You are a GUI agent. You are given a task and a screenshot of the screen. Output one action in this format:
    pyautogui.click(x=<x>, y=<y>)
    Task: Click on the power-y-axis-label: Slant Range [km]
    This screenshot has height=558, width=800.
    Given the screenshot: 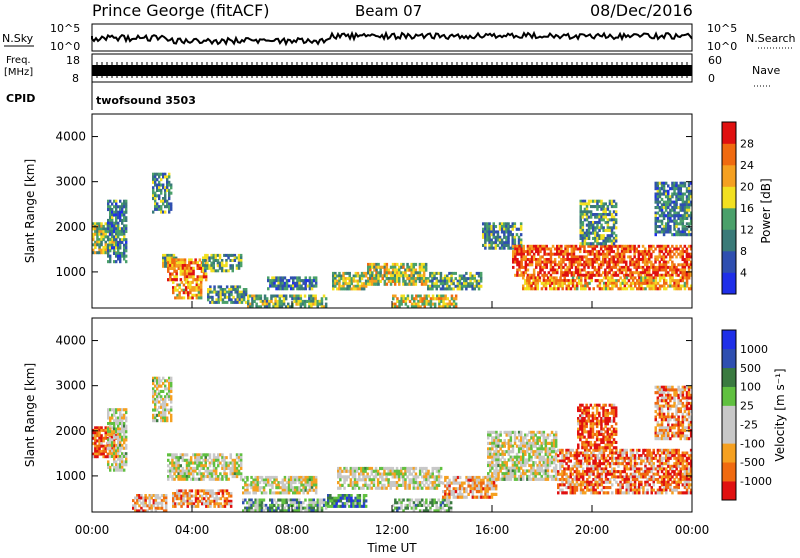 What is the action you would take?
    pyautogui.click(x=30, y=211)
    